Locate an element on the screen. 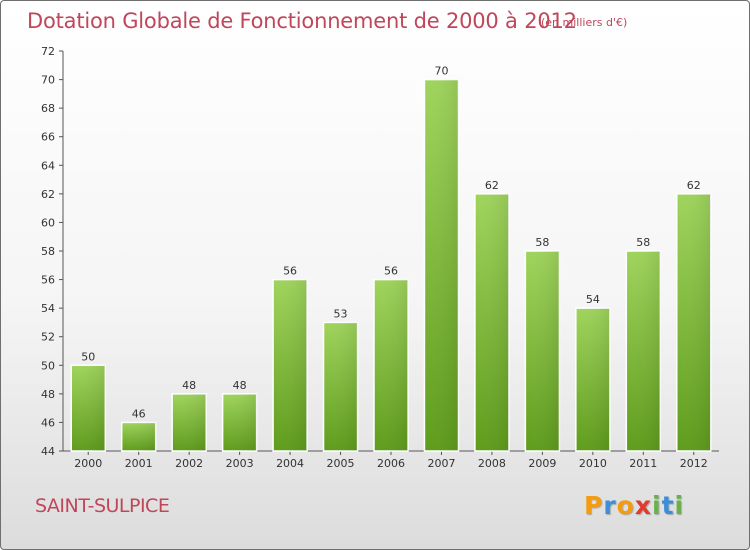 Image resolution: width=750 pixels, height=550 pixels. y-tick-label: 68 is located at coordinates (48, 108).